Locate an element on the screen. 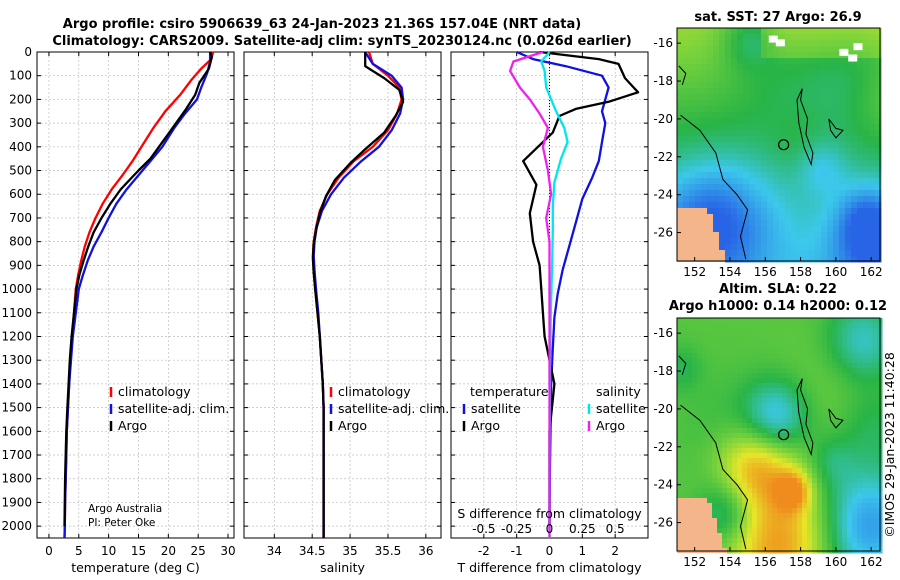 This screenshot has width=900, height=580. salinity-profile-xlabel: salinity is located at coordinates (342, 567).